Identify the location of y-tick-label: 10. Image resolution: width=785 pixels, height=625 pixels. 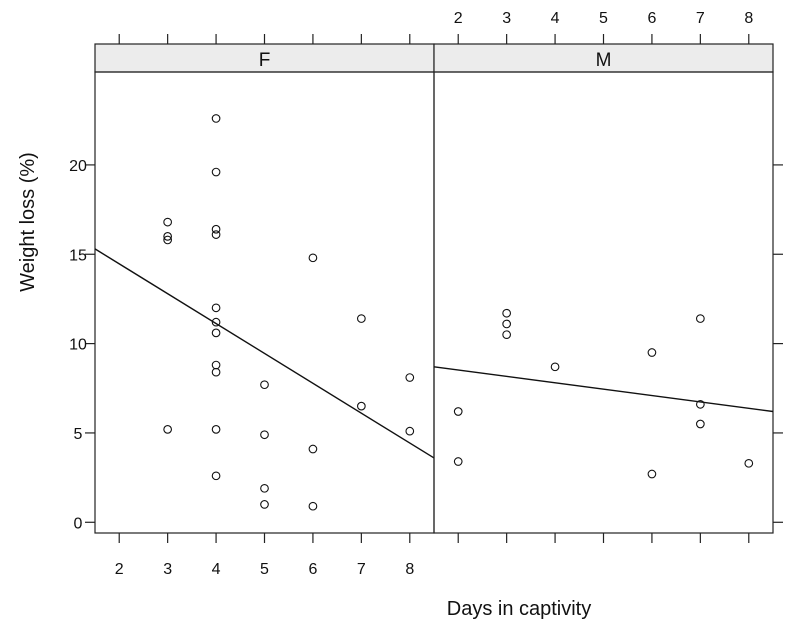
(78, 345).